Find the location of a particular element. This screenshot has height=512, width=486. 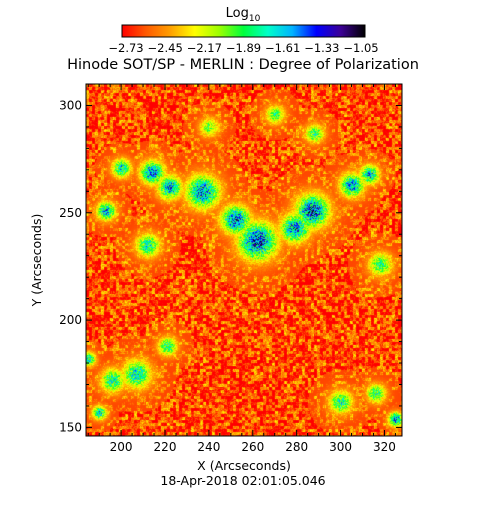

x-tick-label: 240 is located at coordinates (208, 447).